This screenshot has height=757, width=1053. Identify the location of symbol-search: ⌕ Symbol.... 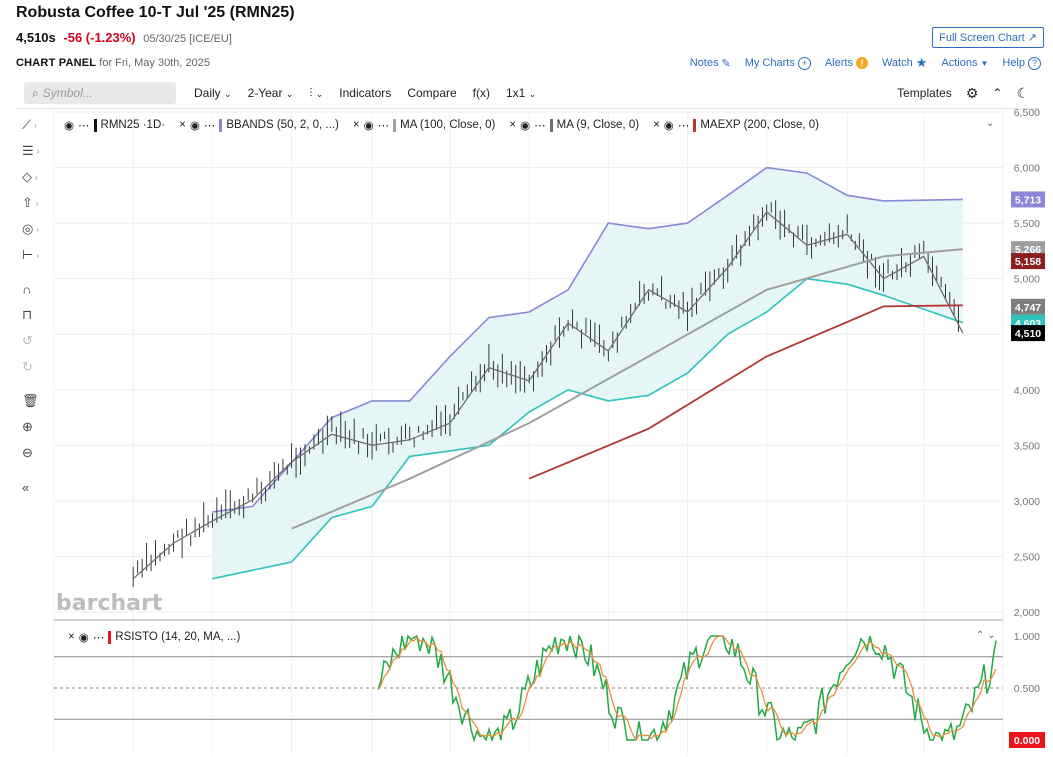
(100, 93).